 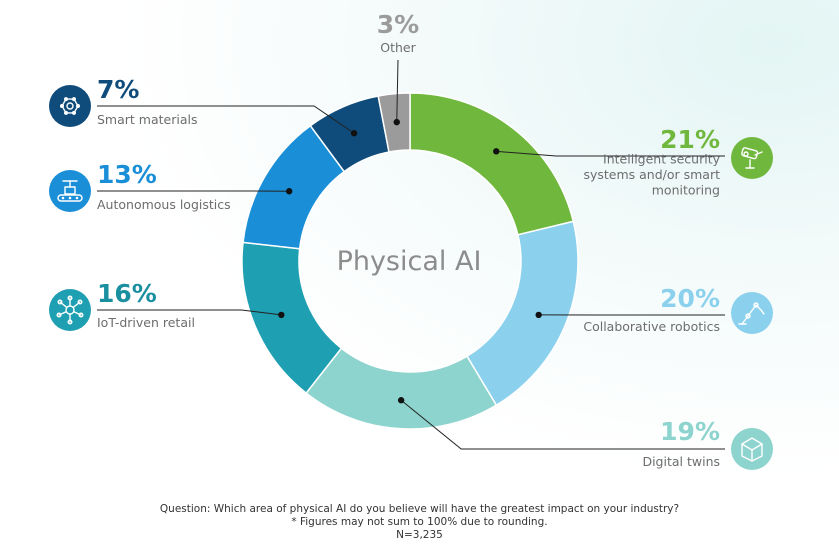 What do you see at coordinates (401, 388) in the screenshot?
I see `slice-digital-twins` at bounding box center [401, 388].